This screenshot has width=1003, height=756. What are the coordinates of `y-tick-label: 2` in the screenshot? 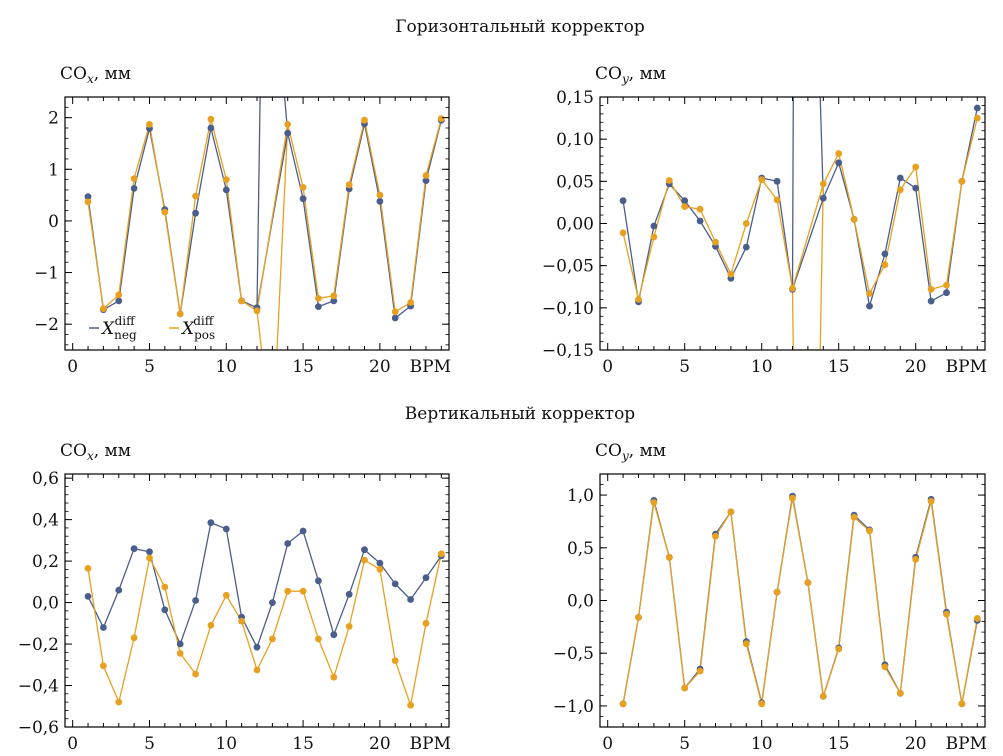 It's located at (53, 119).